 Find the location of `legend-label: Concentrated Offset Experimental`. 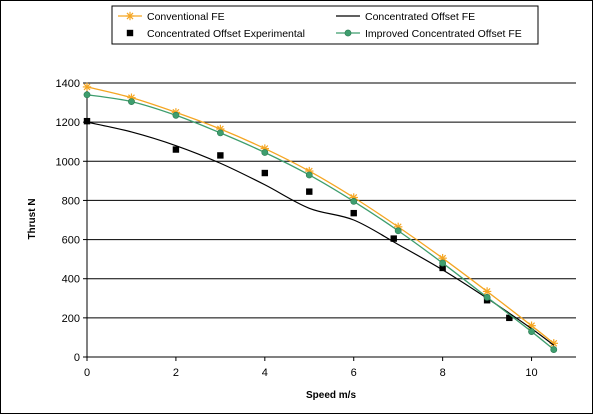

legend-label: Concentrated Offset Experimental is located at coordinates (226, 34).